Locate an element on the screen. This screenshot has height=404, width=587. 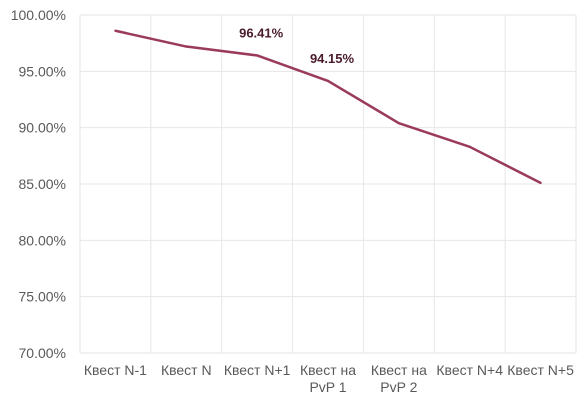
y-tick-label: 95.00% is located at coordinates (42, 71).